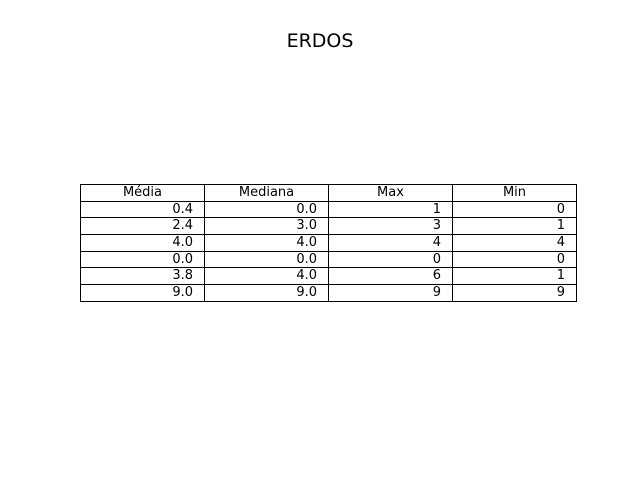  What do you see at coordinates (142, 226) in the screenshot?
I see `table-cell: 2.4` at bounding box center [142, 226].